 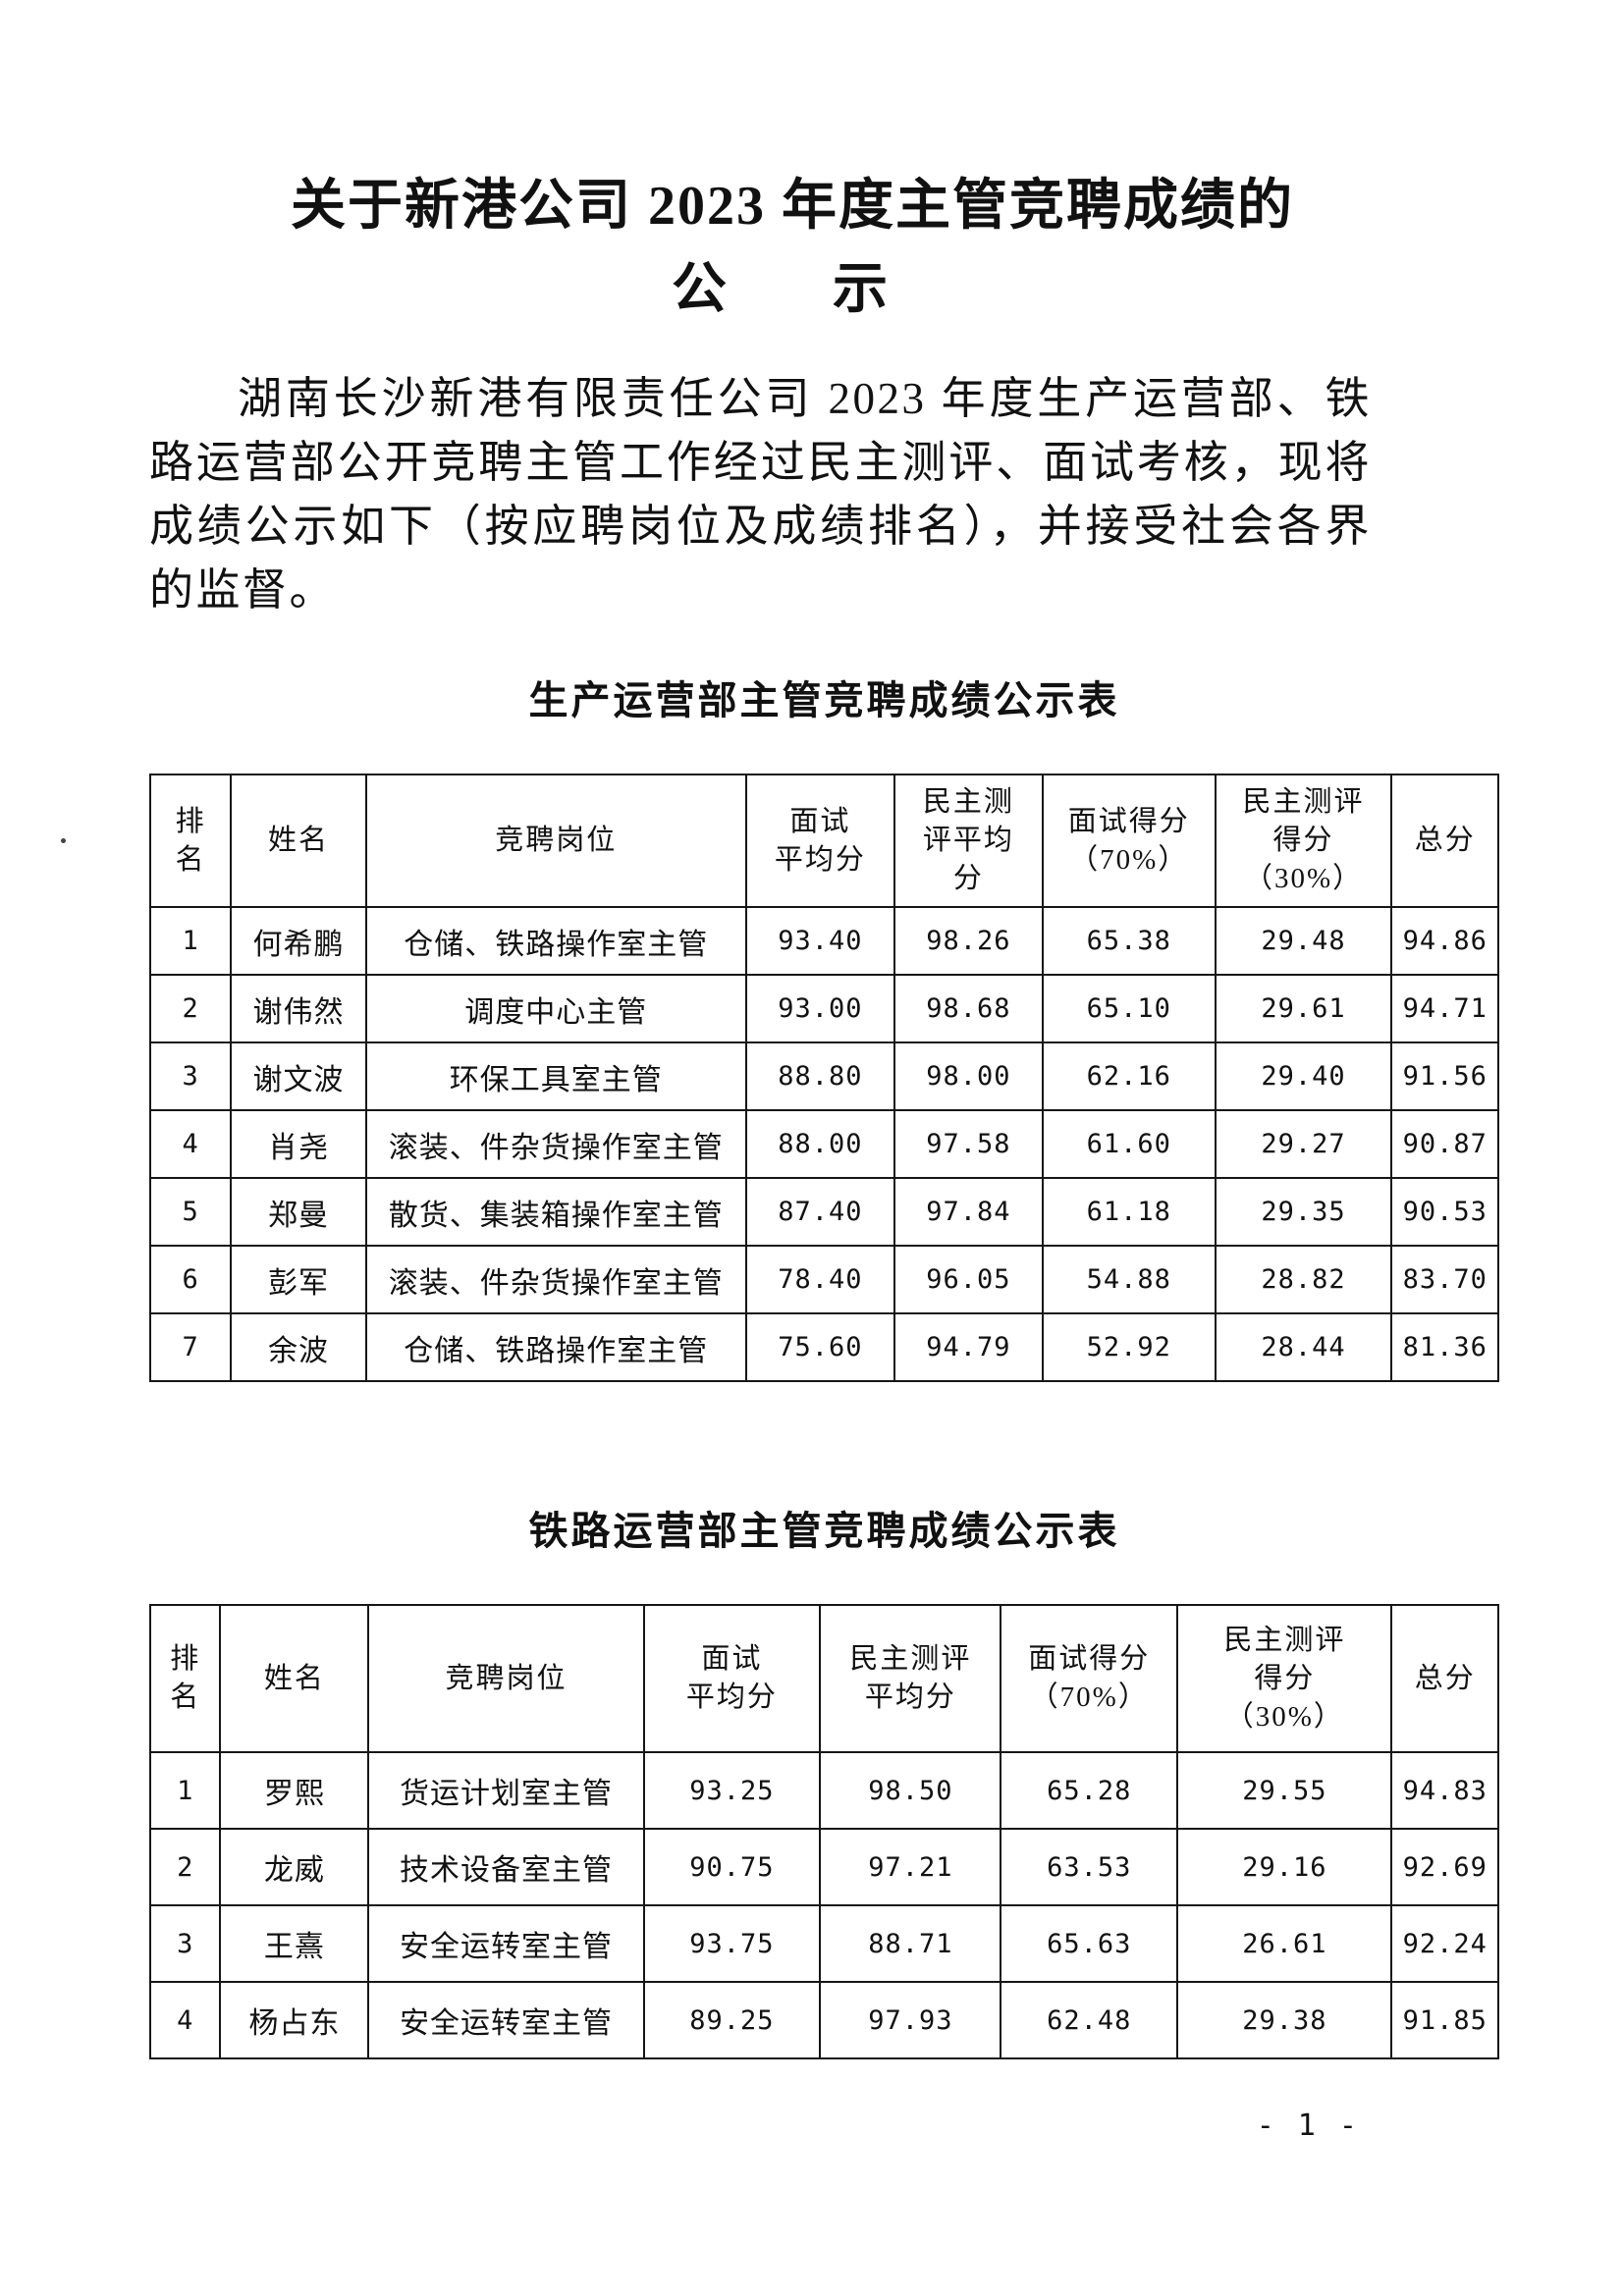 I want to click on position-cell: 环保工具室主管, so click(x=556, y=1076).